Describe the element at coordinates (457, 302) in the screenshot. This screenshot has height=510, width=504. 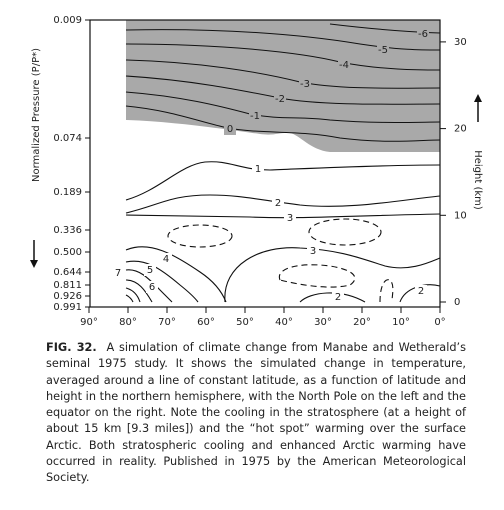
I see `y2-tick-label: 0` at that location.